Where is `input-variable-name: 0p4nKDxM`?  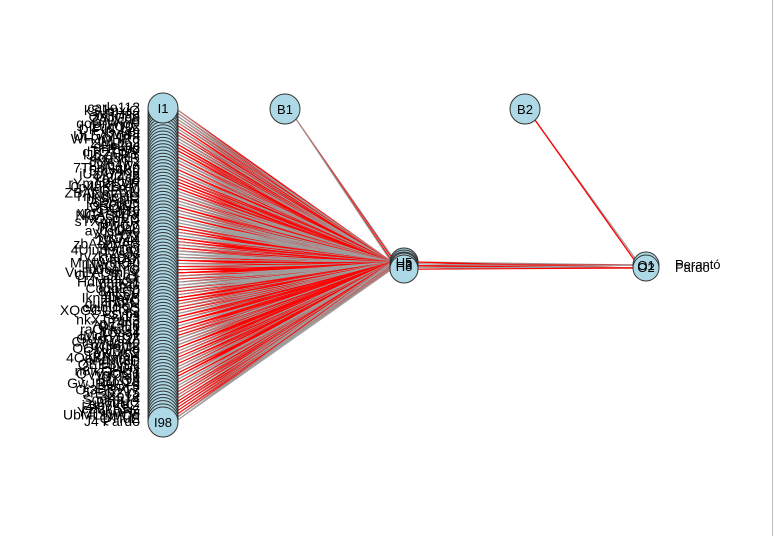
input-variable-name: 0p4nKDxM is located at coordinates (105, 186).